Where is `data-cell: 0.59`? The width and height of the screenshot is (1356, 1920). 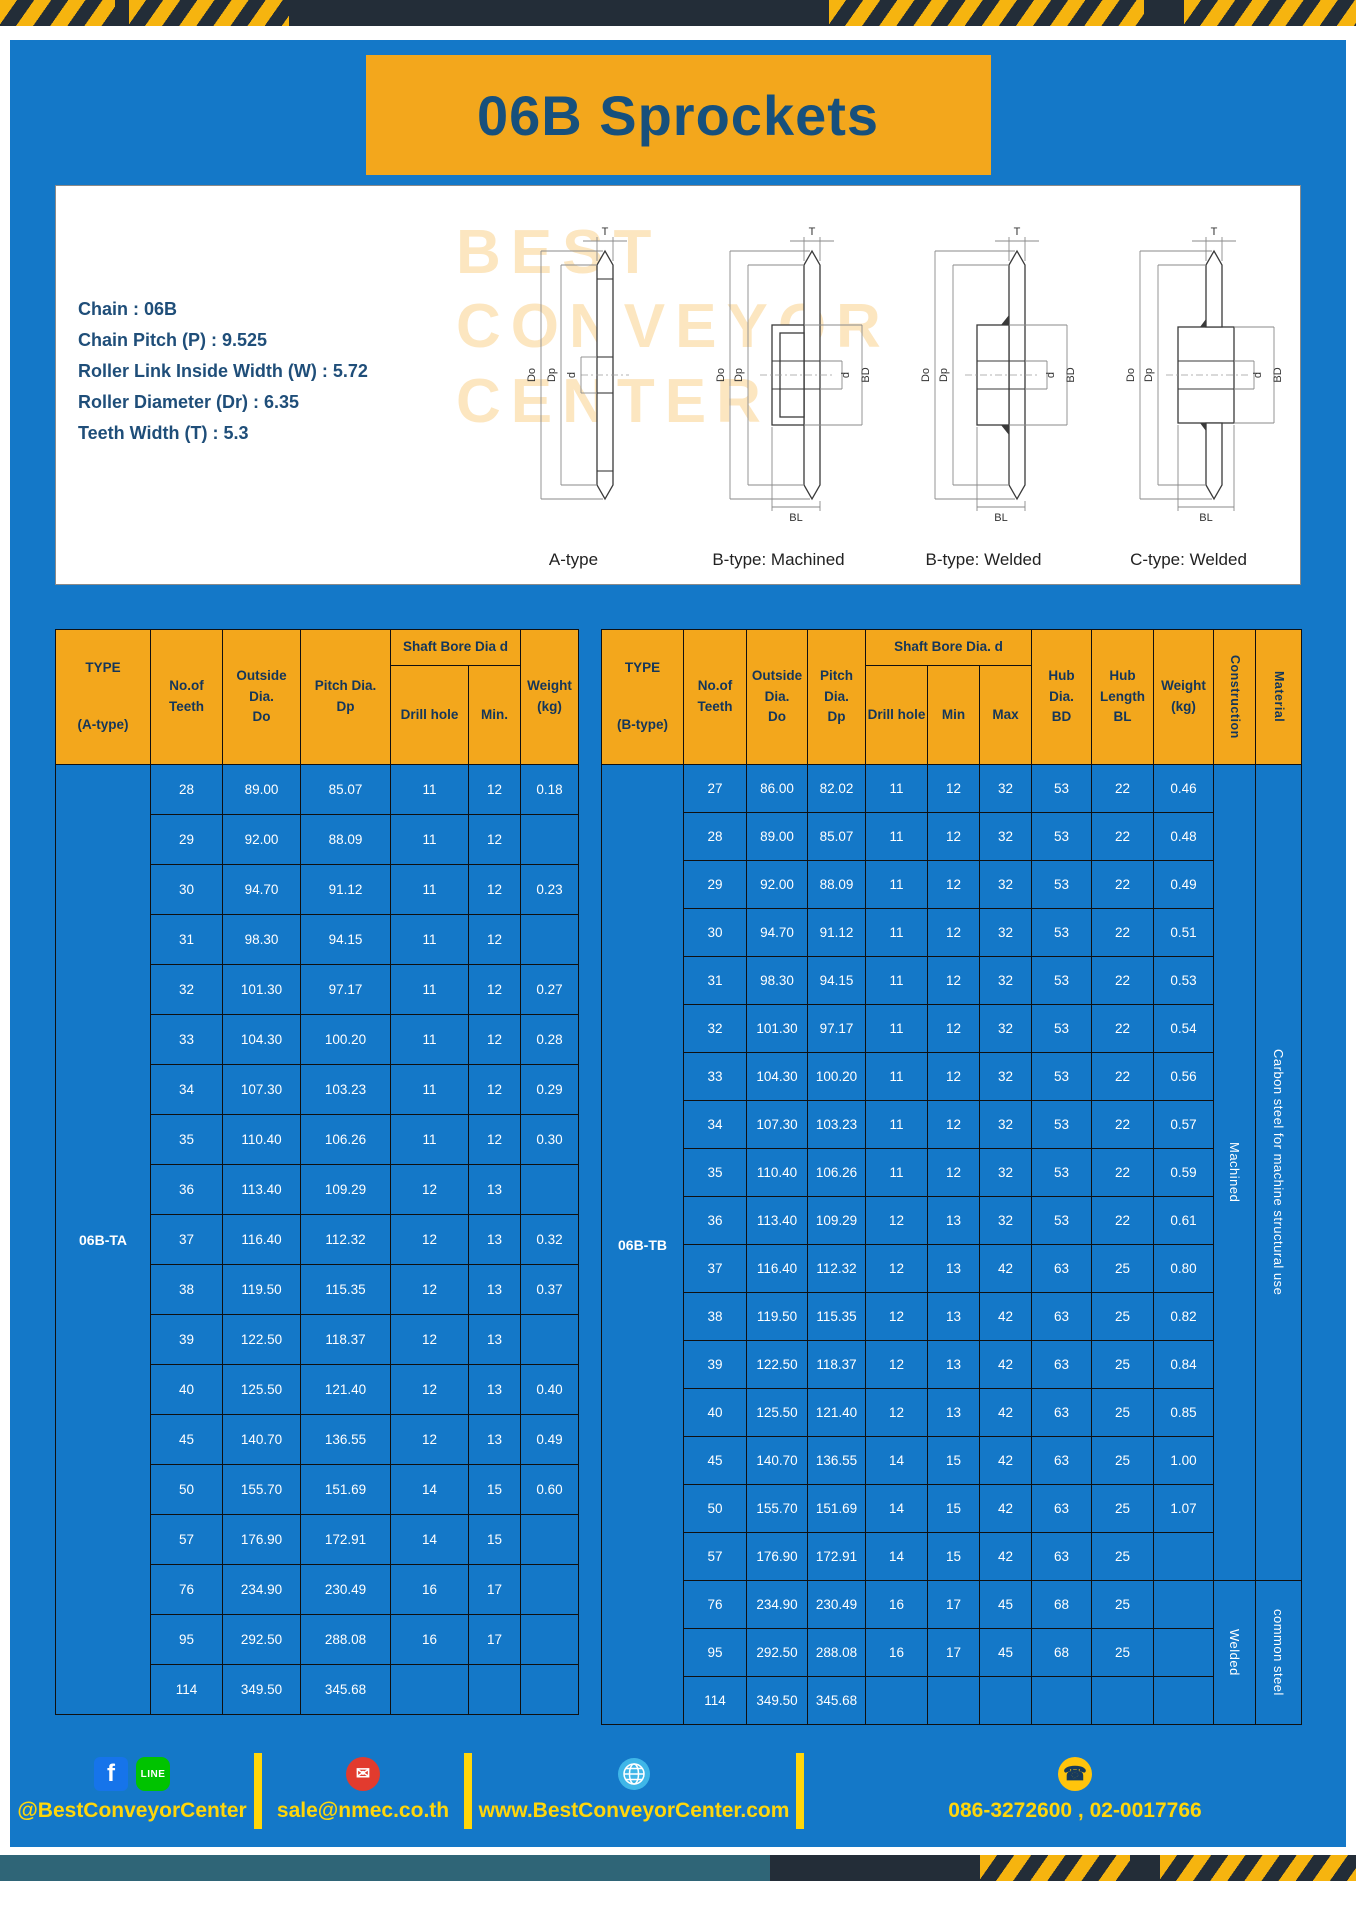
data-cell: 0.59 is located at coordinates (1184, 1172).